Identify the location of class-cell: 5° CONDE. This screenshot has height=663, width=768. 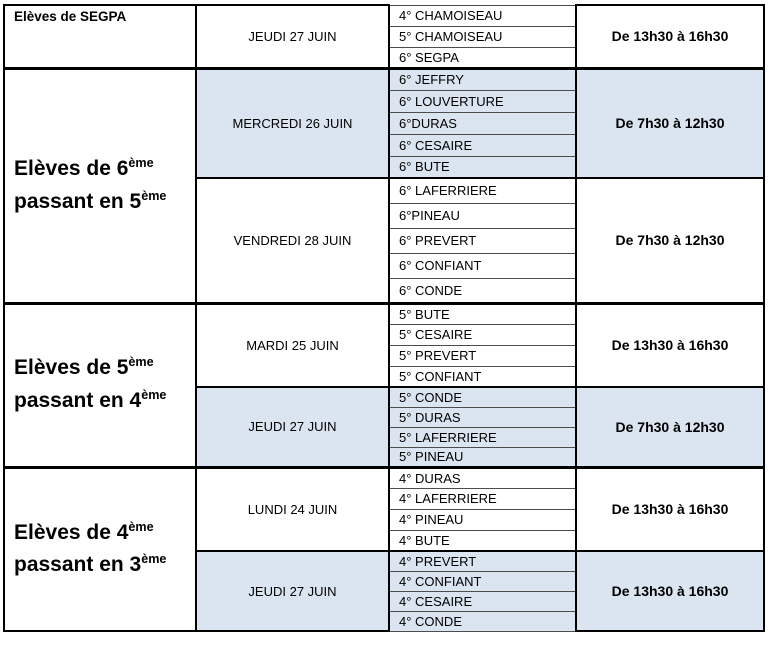
(482, 397).